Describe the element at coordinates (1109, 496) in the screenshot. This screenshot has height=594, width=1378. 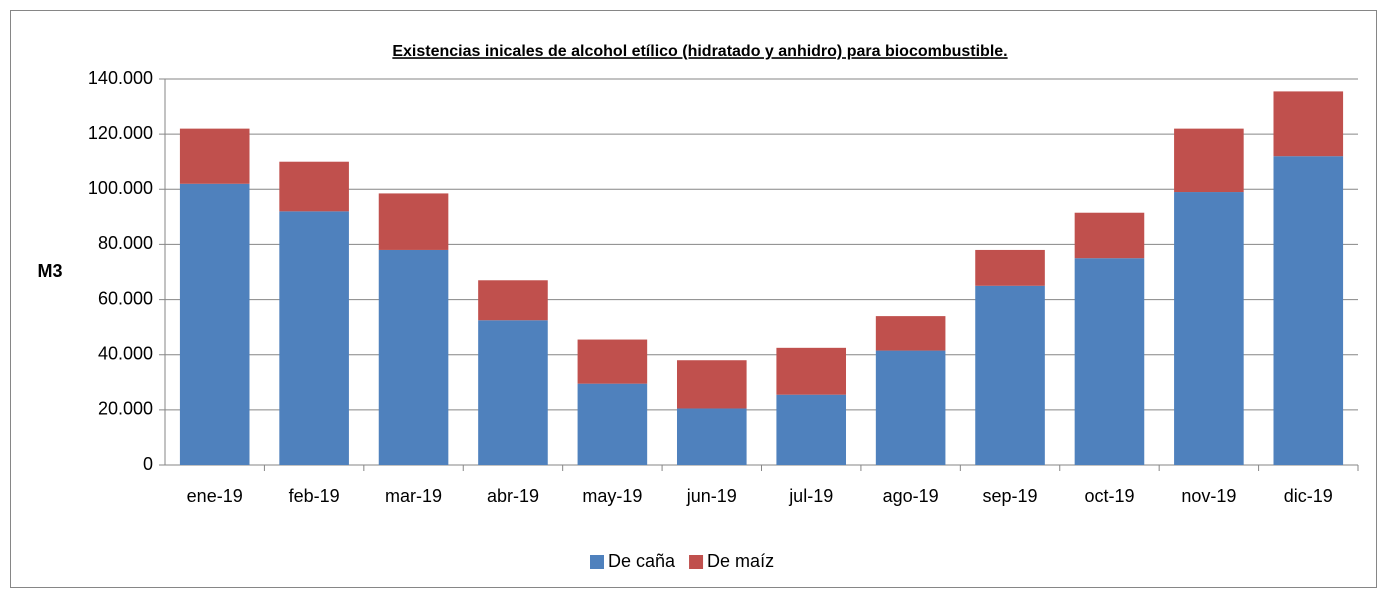
I see `x-tick-label: oct-19` at that location.